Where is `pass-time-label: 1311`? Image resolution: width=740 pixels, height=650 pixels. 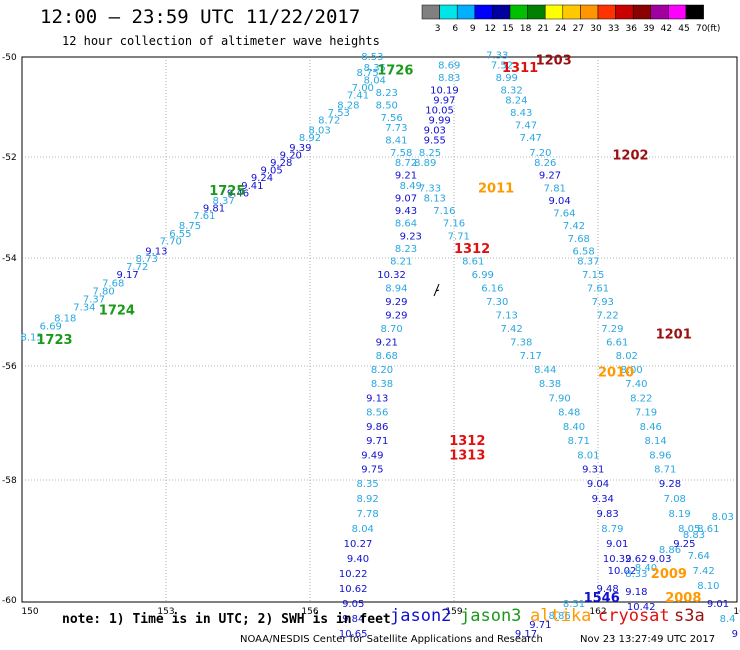 pass-time-label: 1311 is located at coordinates (520, 68).